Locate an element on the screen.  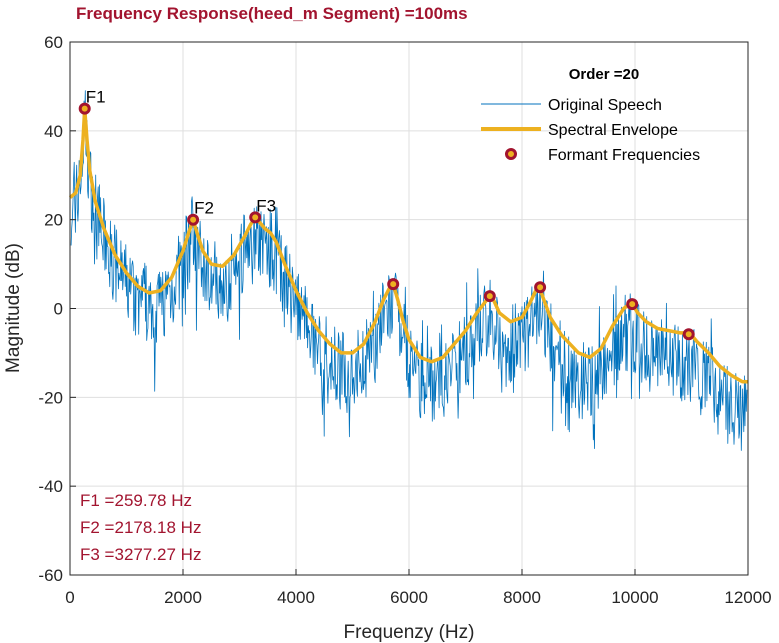
annotation-f2: F2 =2178.18 Hz is located at coordinates (140, 527).